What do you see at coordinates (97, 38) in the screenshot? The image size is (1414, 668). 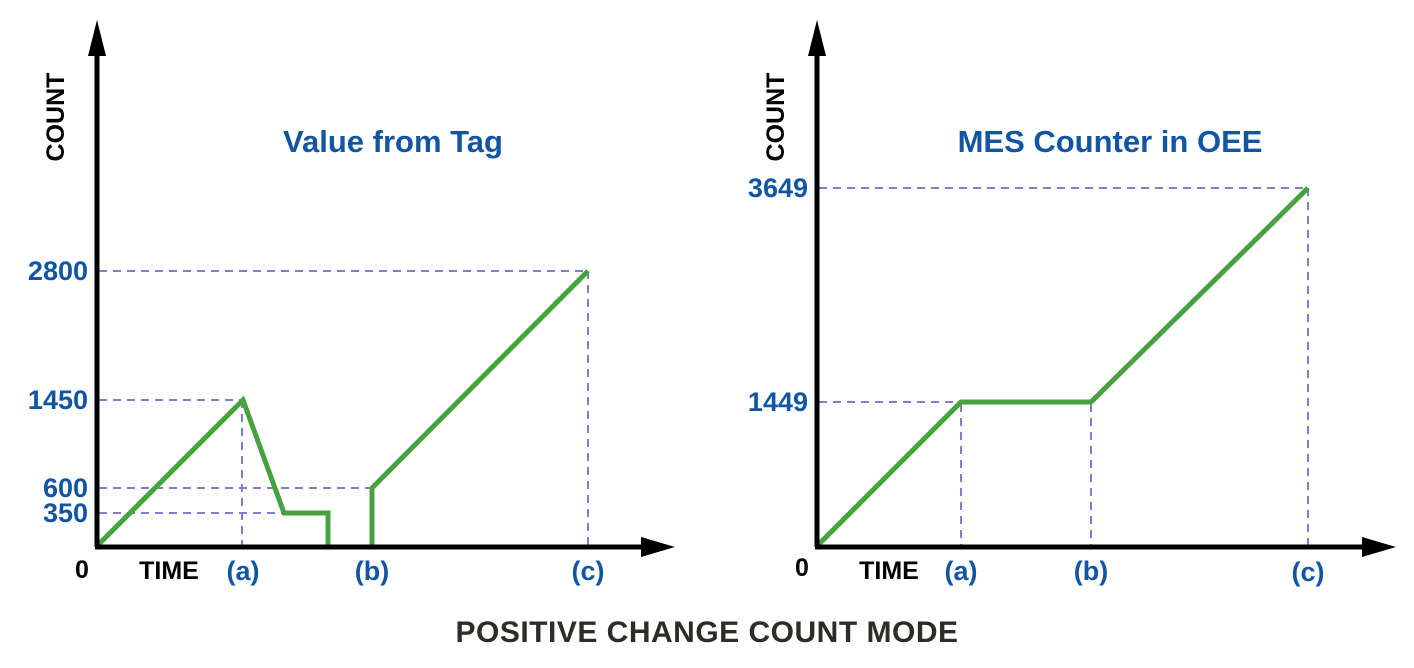 I see `value-from-tag-y-axis-arrow-icon` at bounding box center [97, 38].